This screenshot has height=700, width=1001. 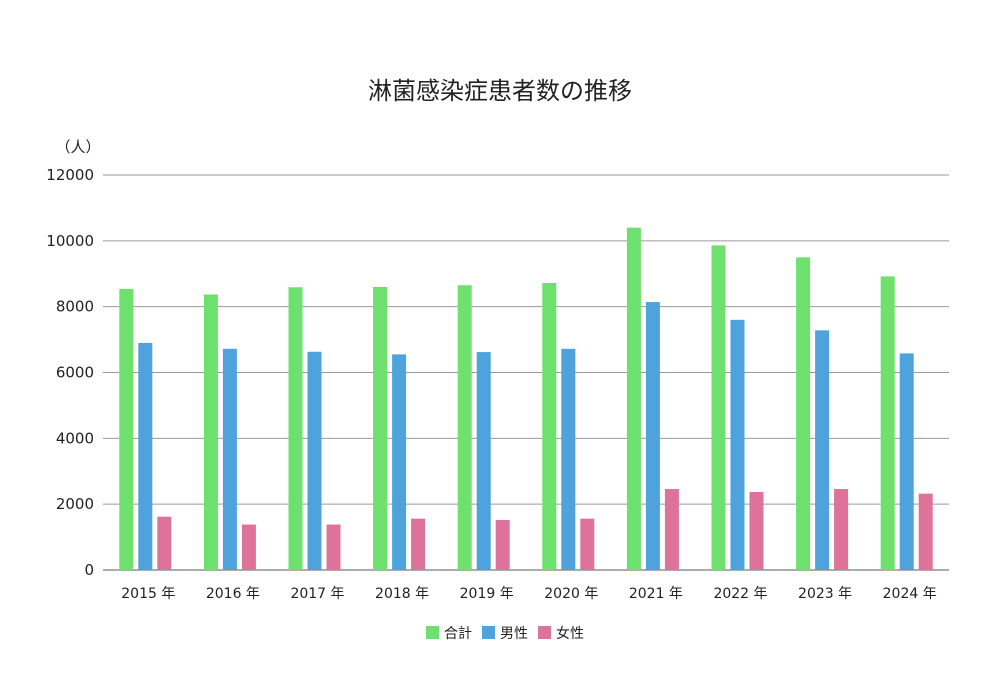 What do you see at coordinates (458, 634) in the screenshot?
I see `legend-label: 合計` at bounding box center [458, 634].